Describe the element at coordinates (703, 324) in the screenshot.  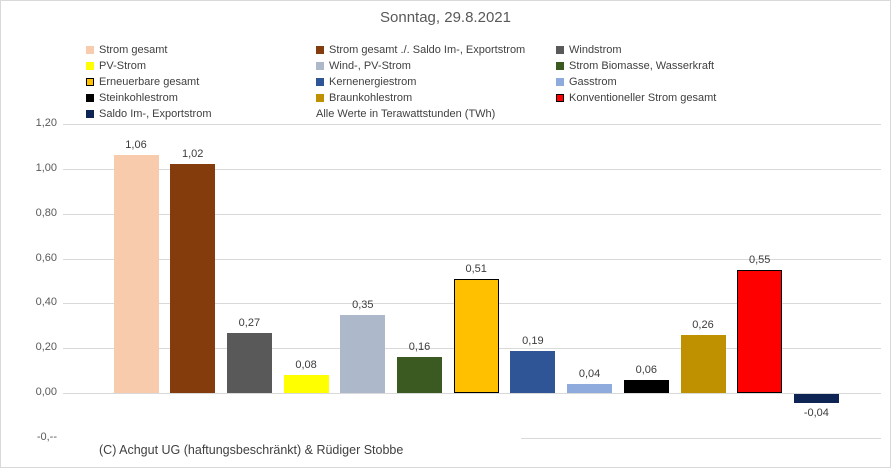
I see `bar-value-label: 0,26` at that location.